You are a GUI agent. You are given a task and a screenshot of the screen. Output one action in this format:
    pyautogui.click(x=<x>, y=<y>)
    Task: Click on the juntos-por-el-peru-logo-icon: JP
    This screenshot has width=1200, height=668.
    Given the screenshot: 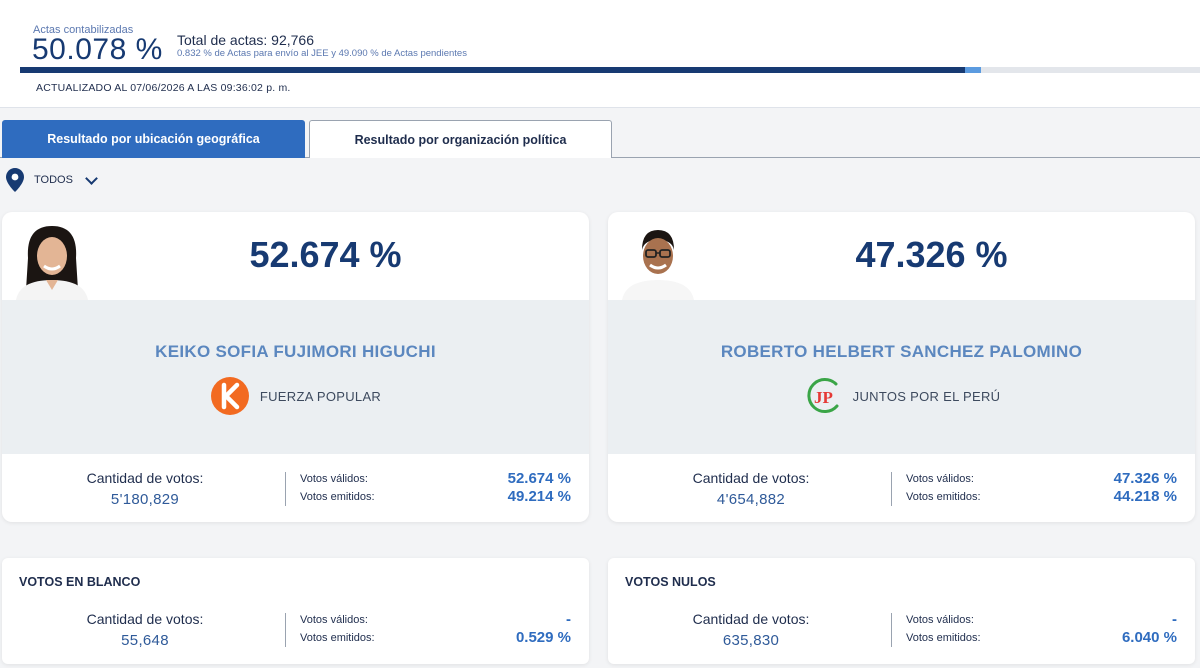 What is the action you would take?
    pyautogui.click(x=823, y=396)
    